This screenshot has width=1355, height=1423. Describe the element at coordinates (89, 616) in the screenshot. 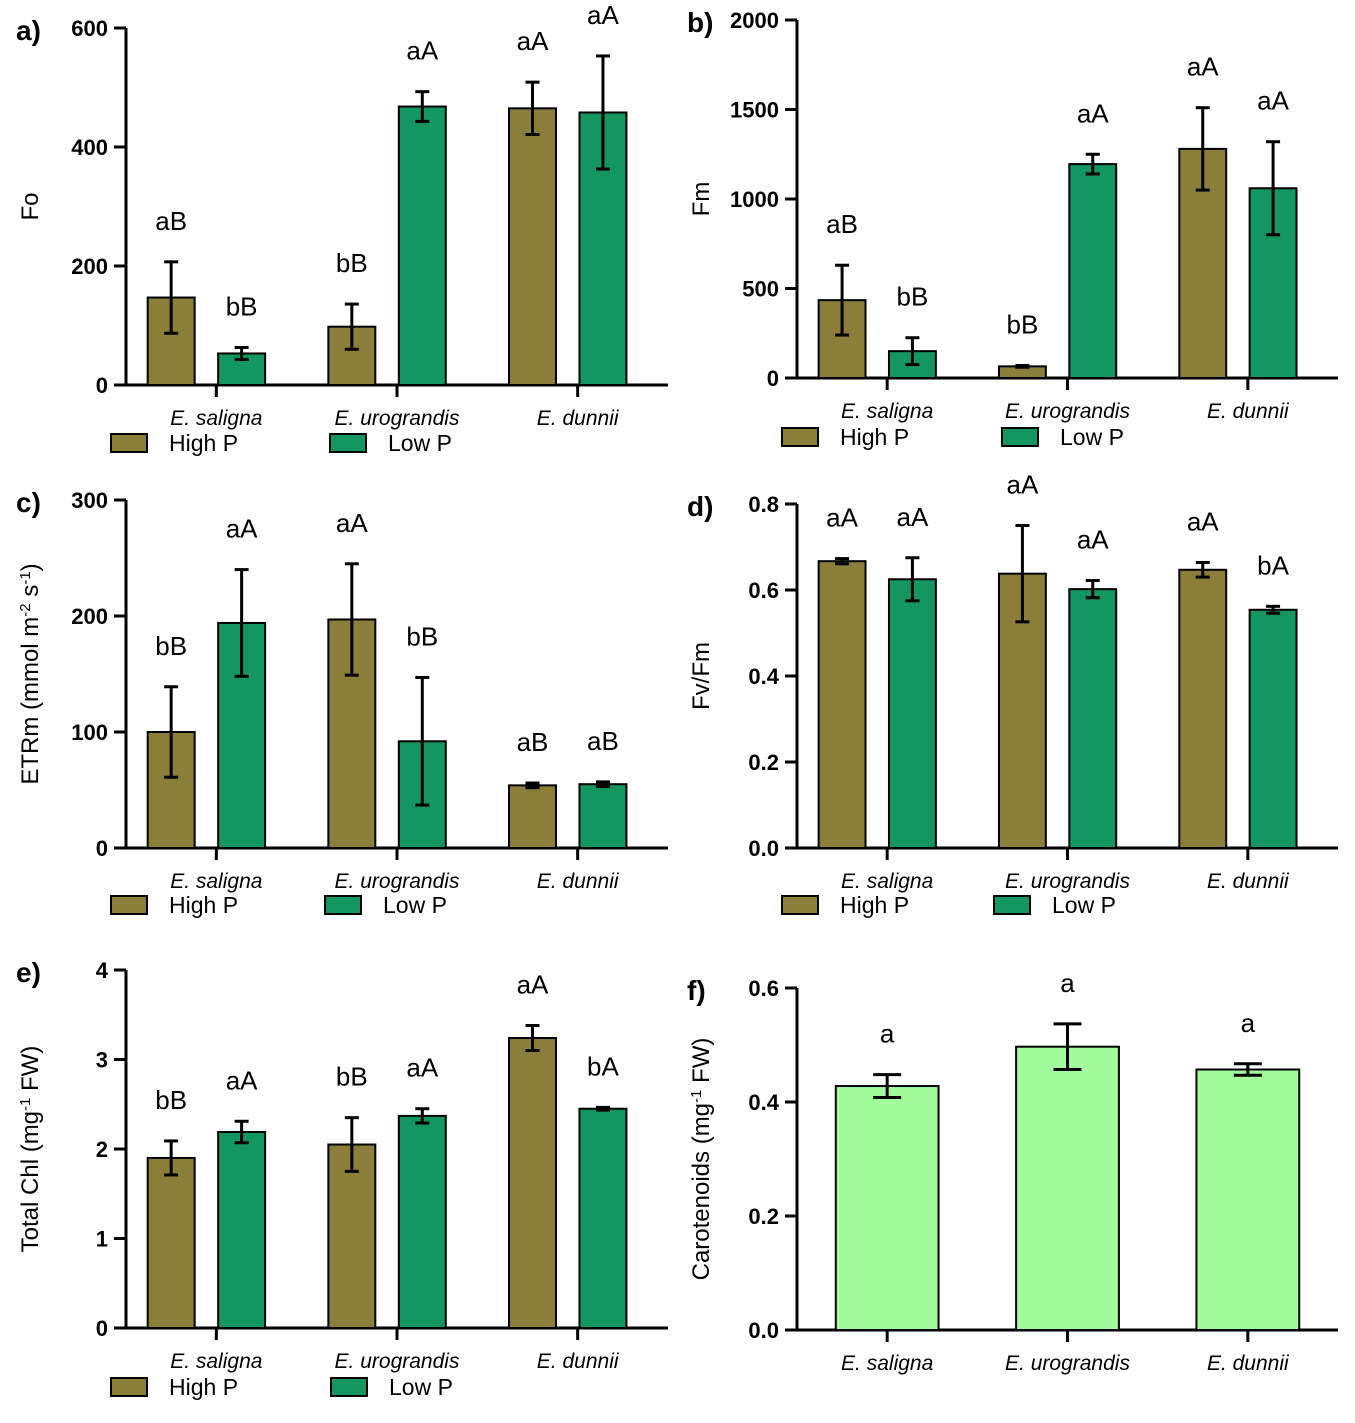

I see `y-tick-label: 200` at that location.